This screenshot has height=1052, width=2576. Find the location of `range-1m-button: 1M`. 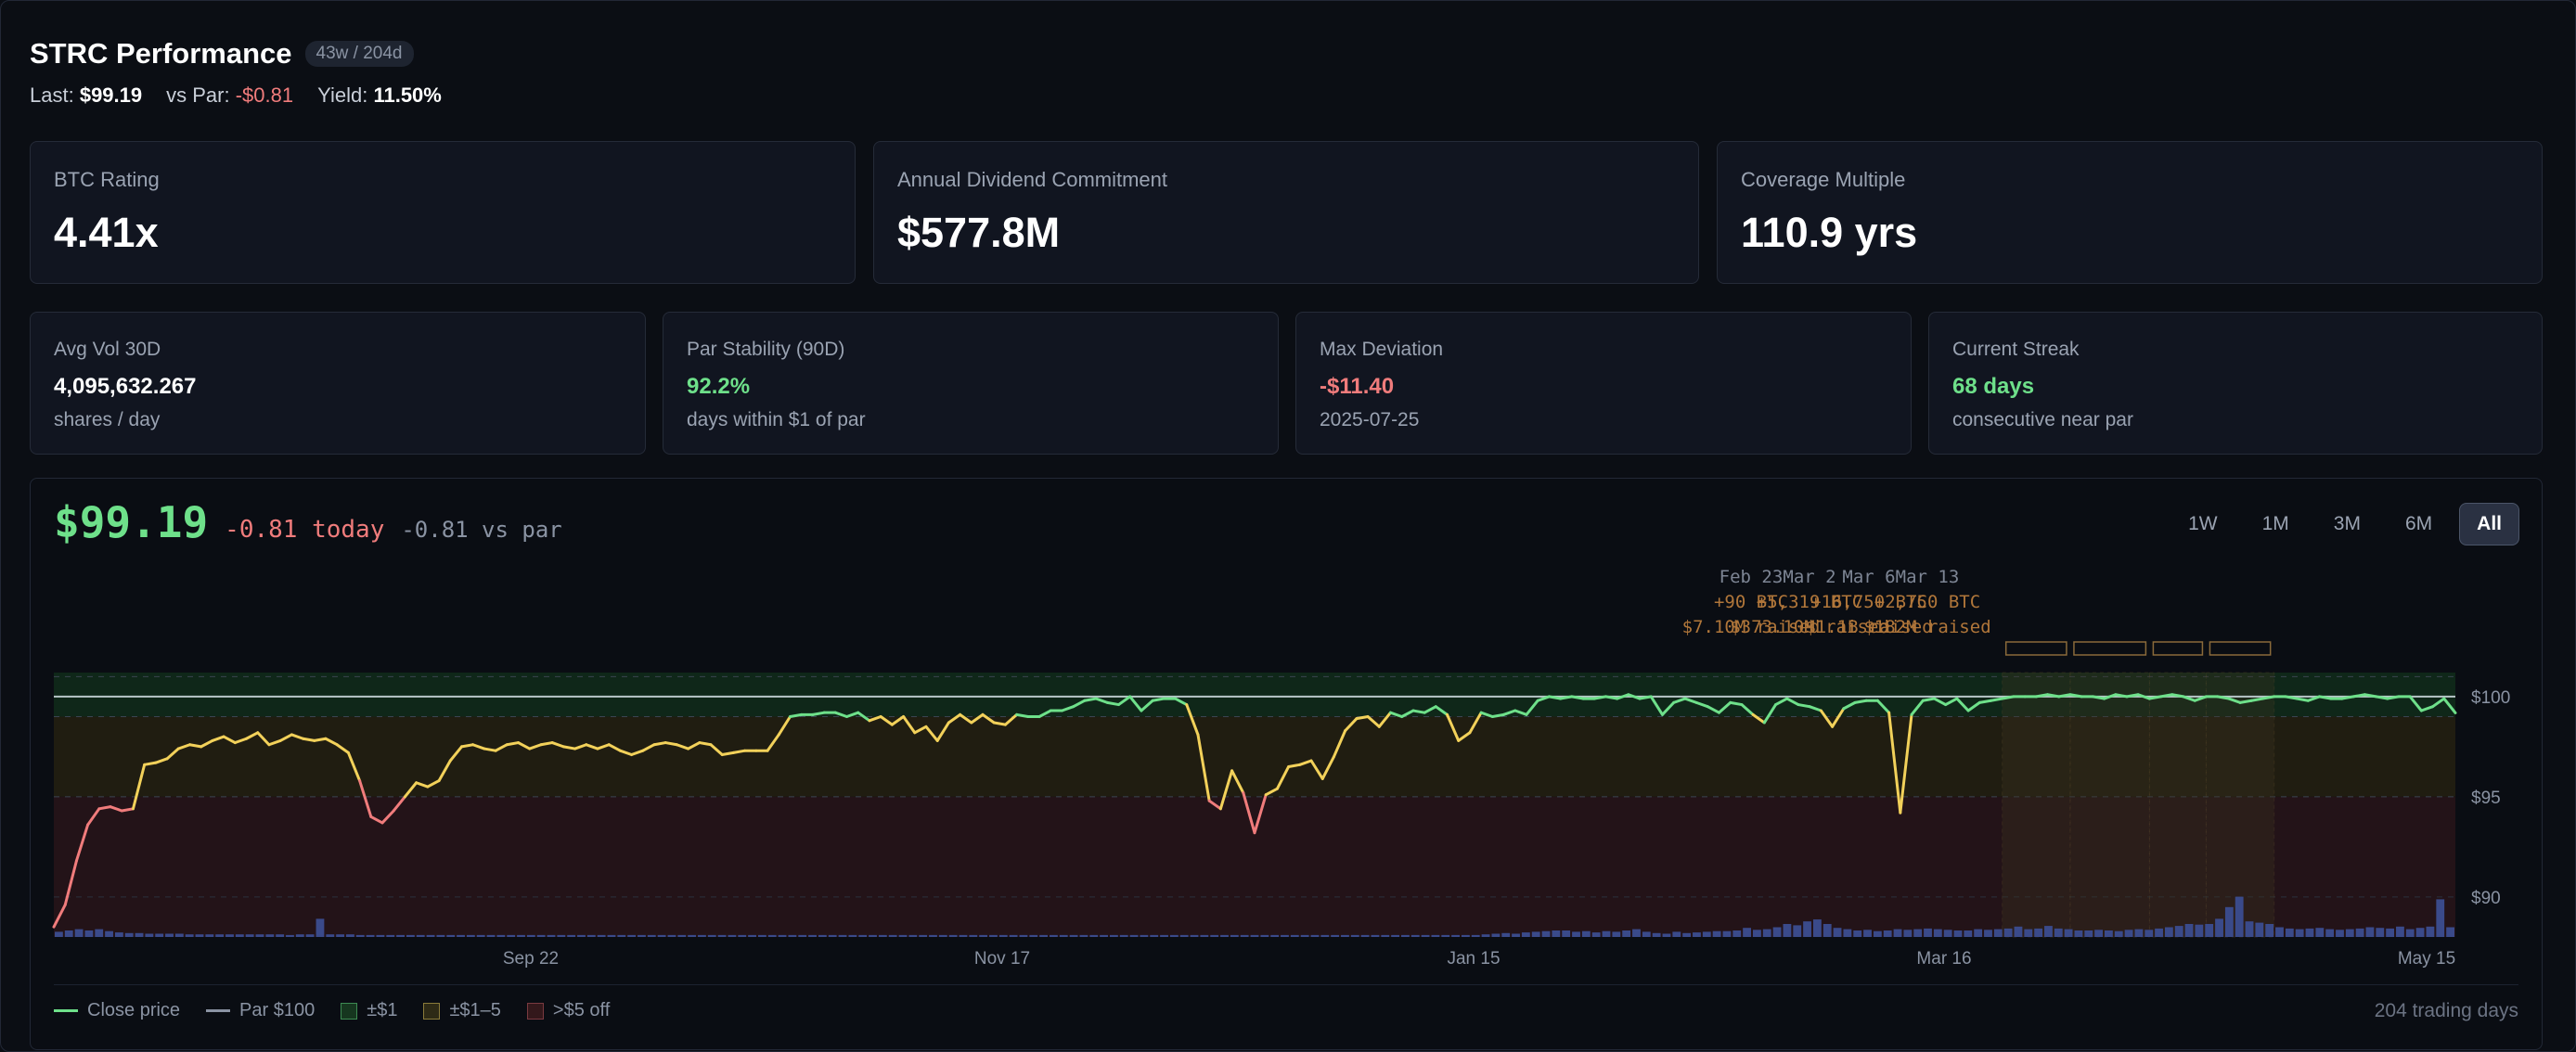

range-1m-button: 1M is located at coordinates (2275, 523).